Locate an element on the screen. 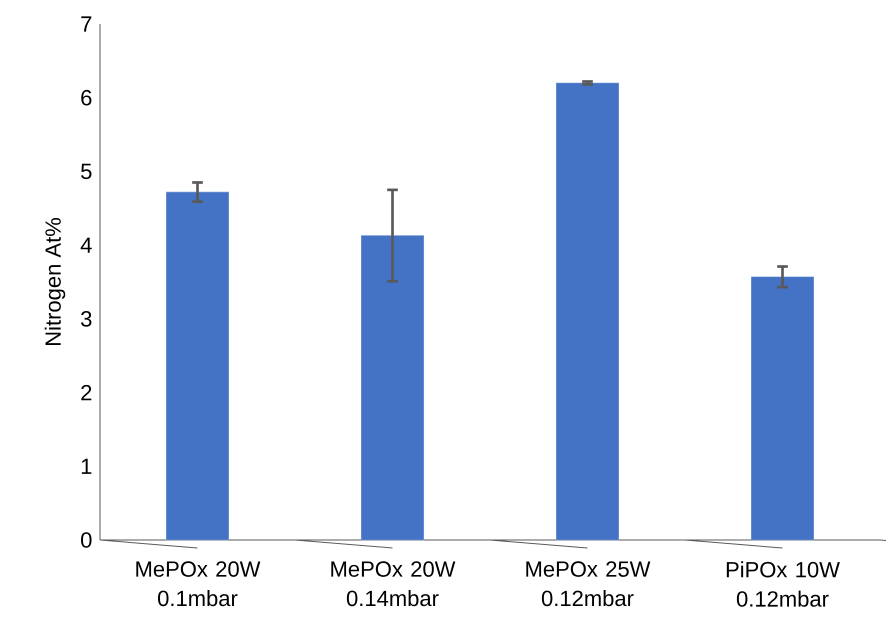 The image size is (886, 633). x-tick-label: MePOx 20W 0.14mbar is located at coordinates (393, 583).